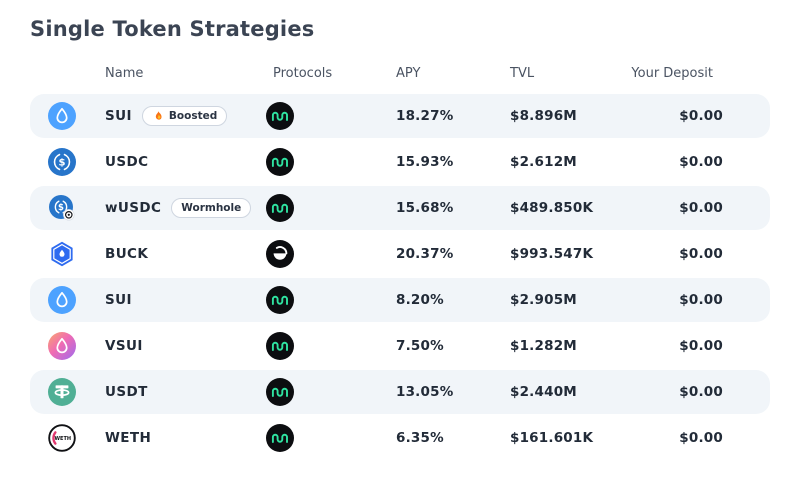  Describe the element at coordinates (62, 392) in the screenshot. I see `usdt-icon` at that location.